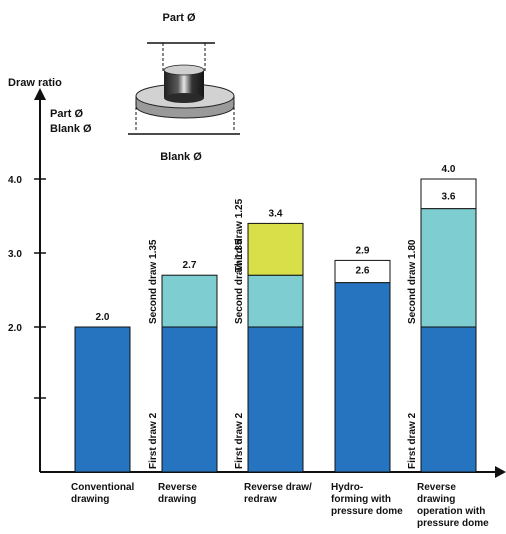  What do you see at coordinates (35, 83) in the screenshot?
I see `y-axis-title: Draw ratio` at bounding box center [35, 83].